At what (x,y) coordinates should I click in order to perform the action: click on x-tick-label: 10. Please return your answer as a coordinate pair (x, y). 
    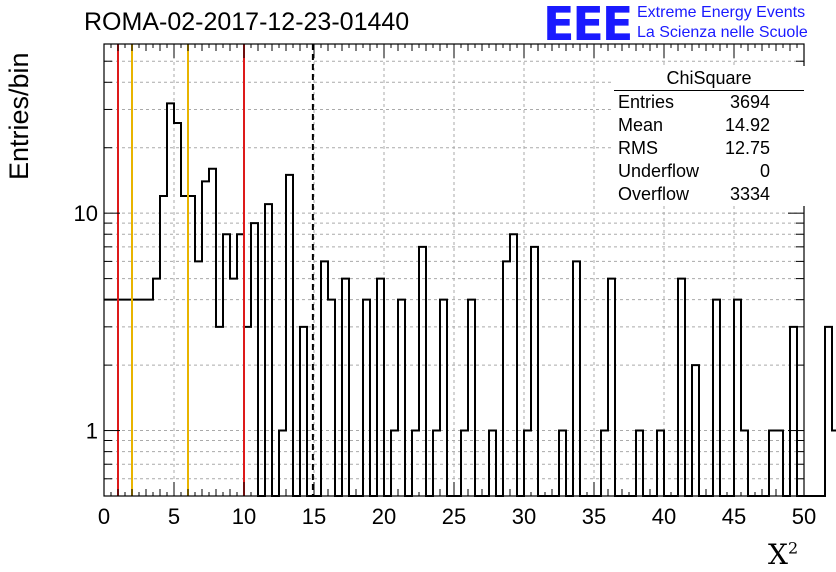
    Looking at the image, I should click on (244, 516).